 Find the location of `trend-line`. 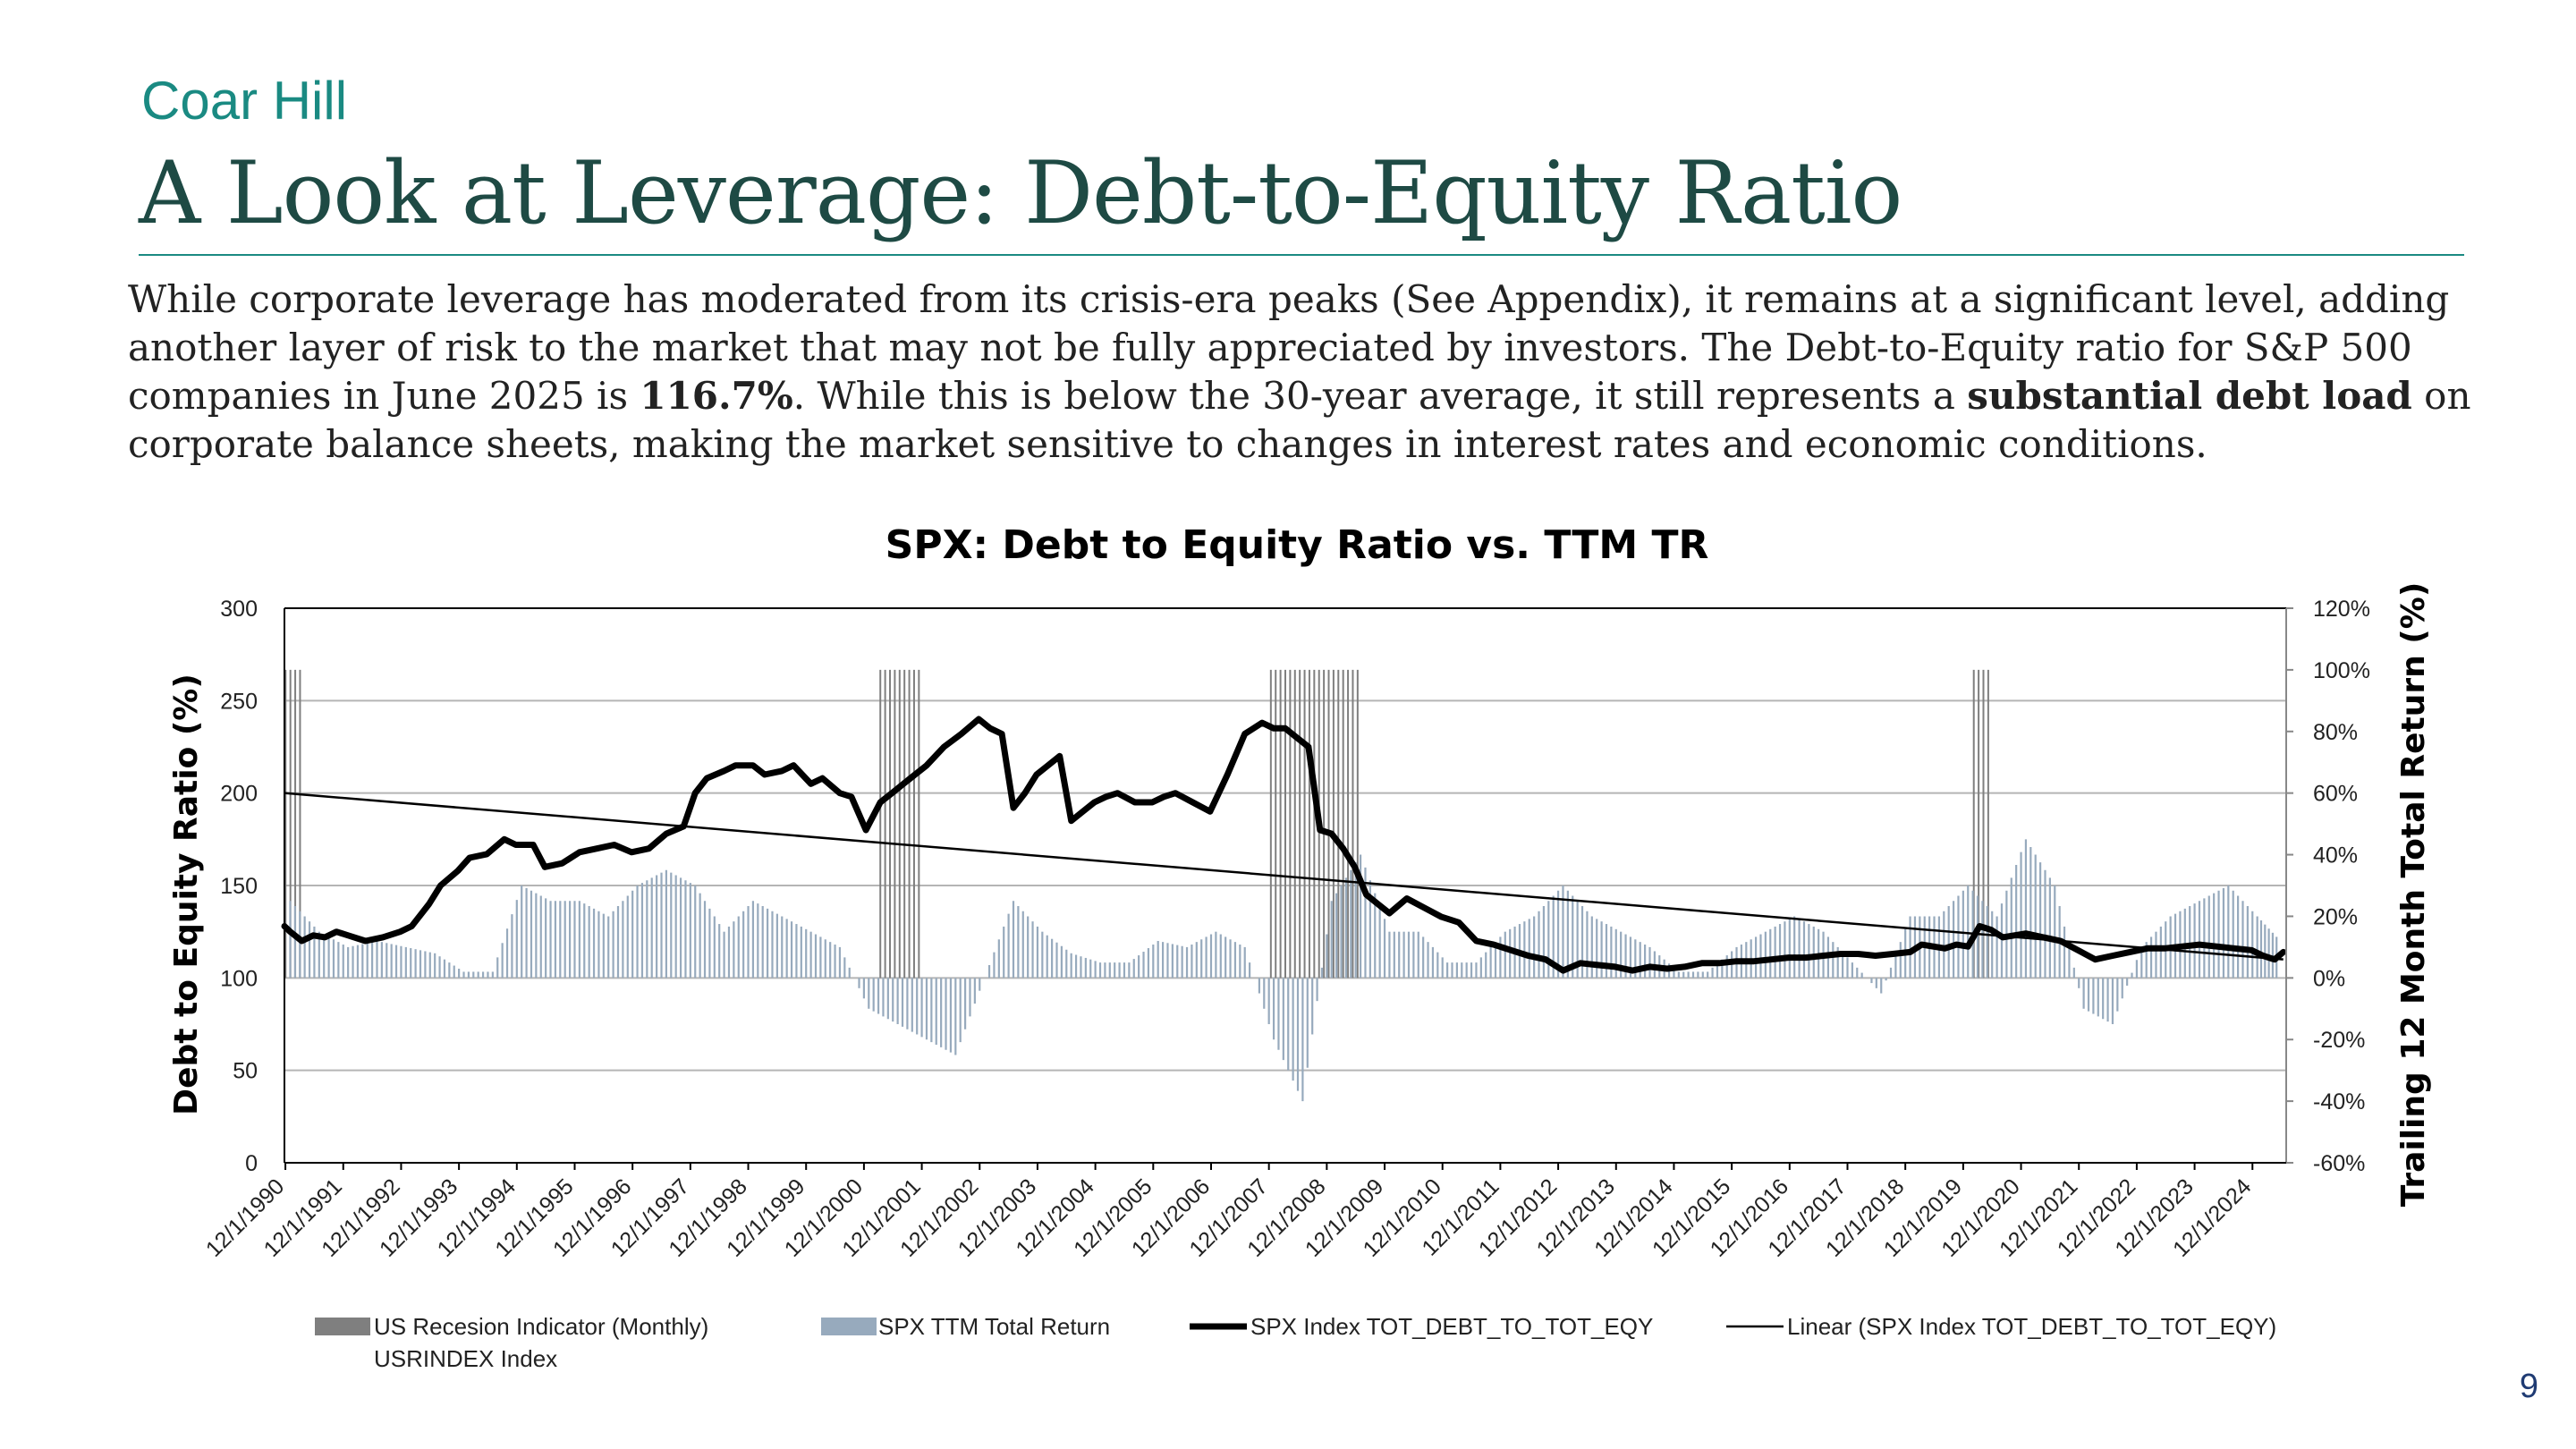

trend-line is located at coordinates (1284, 876).